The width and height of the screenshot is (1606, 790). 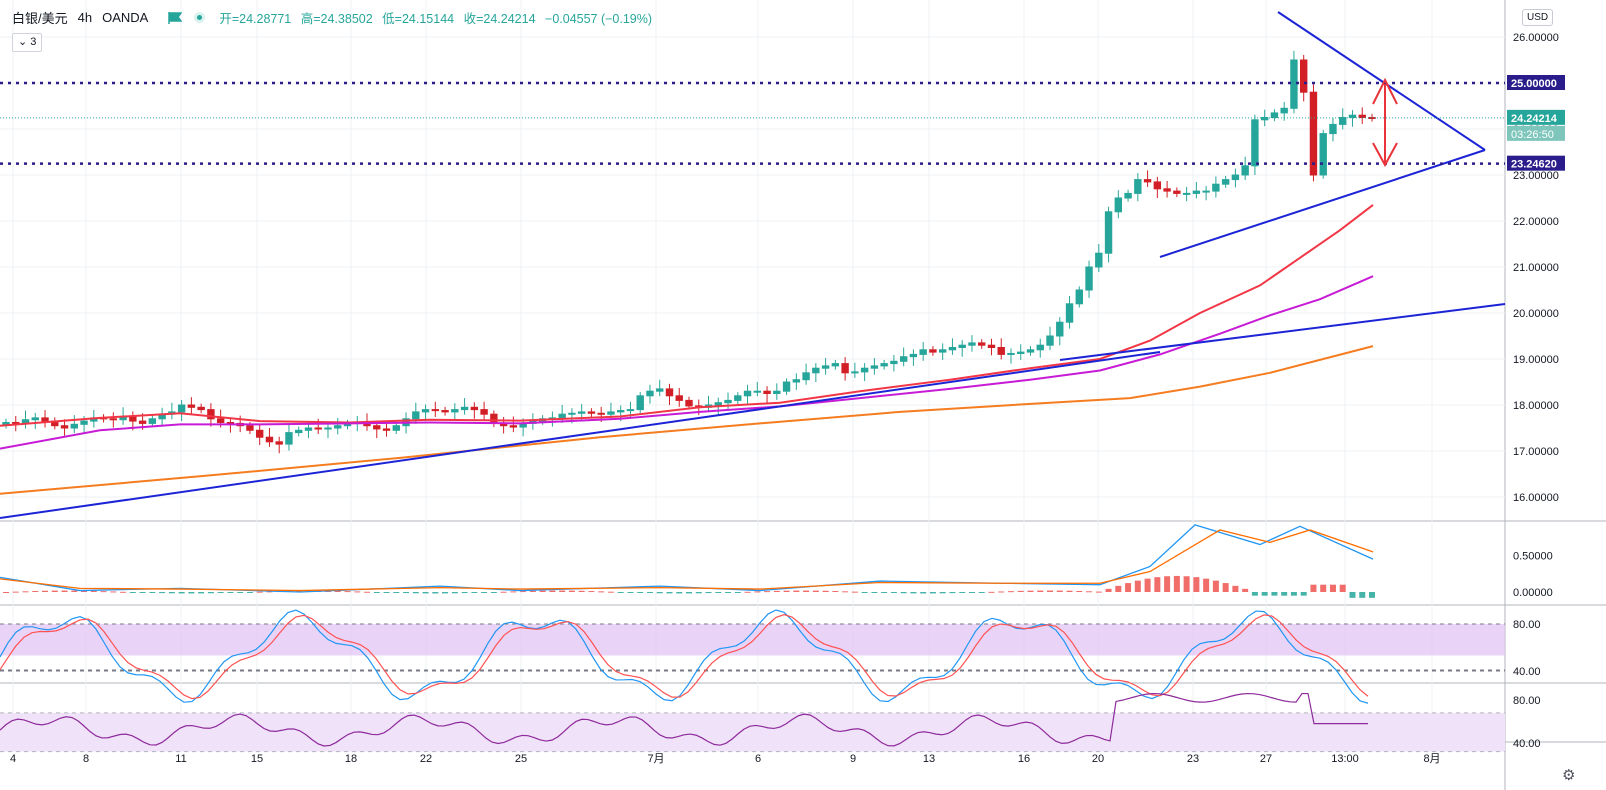 What do you see at coordinates (86, 759) in the screenshot?
I see `x-tick-label: 8` at bounding box center [86, 759].